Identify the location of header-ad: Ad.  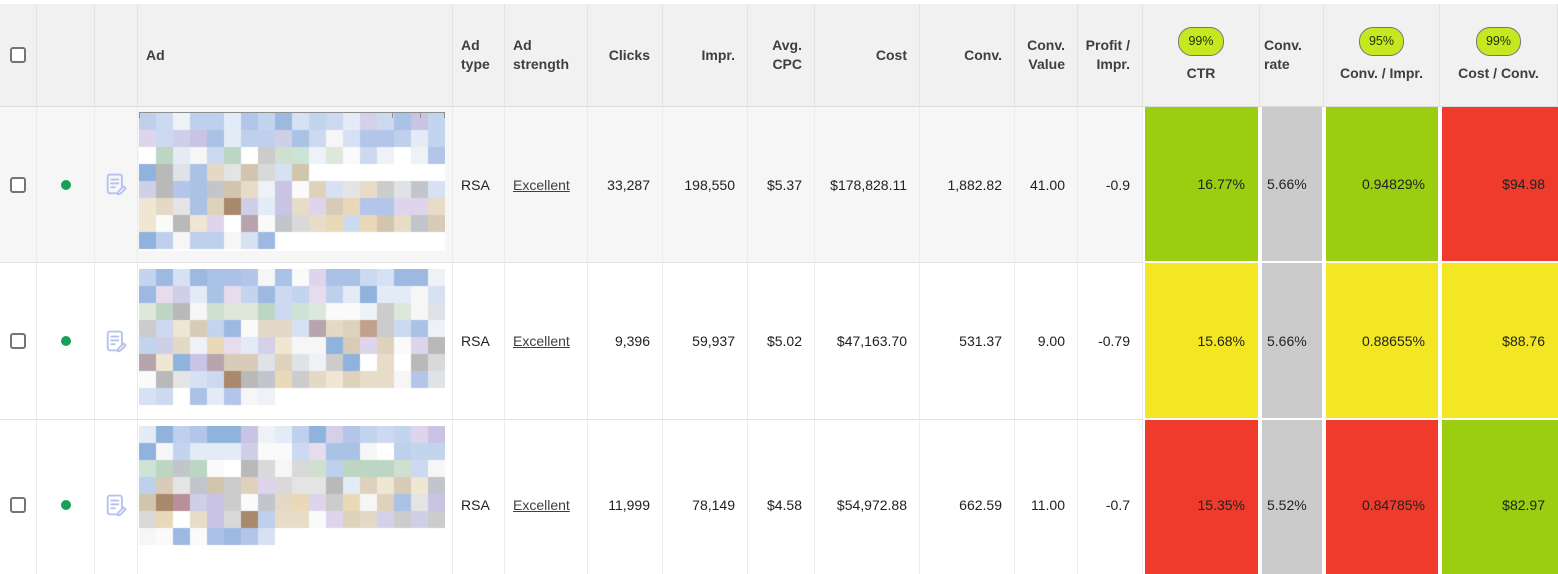
(295, 55).